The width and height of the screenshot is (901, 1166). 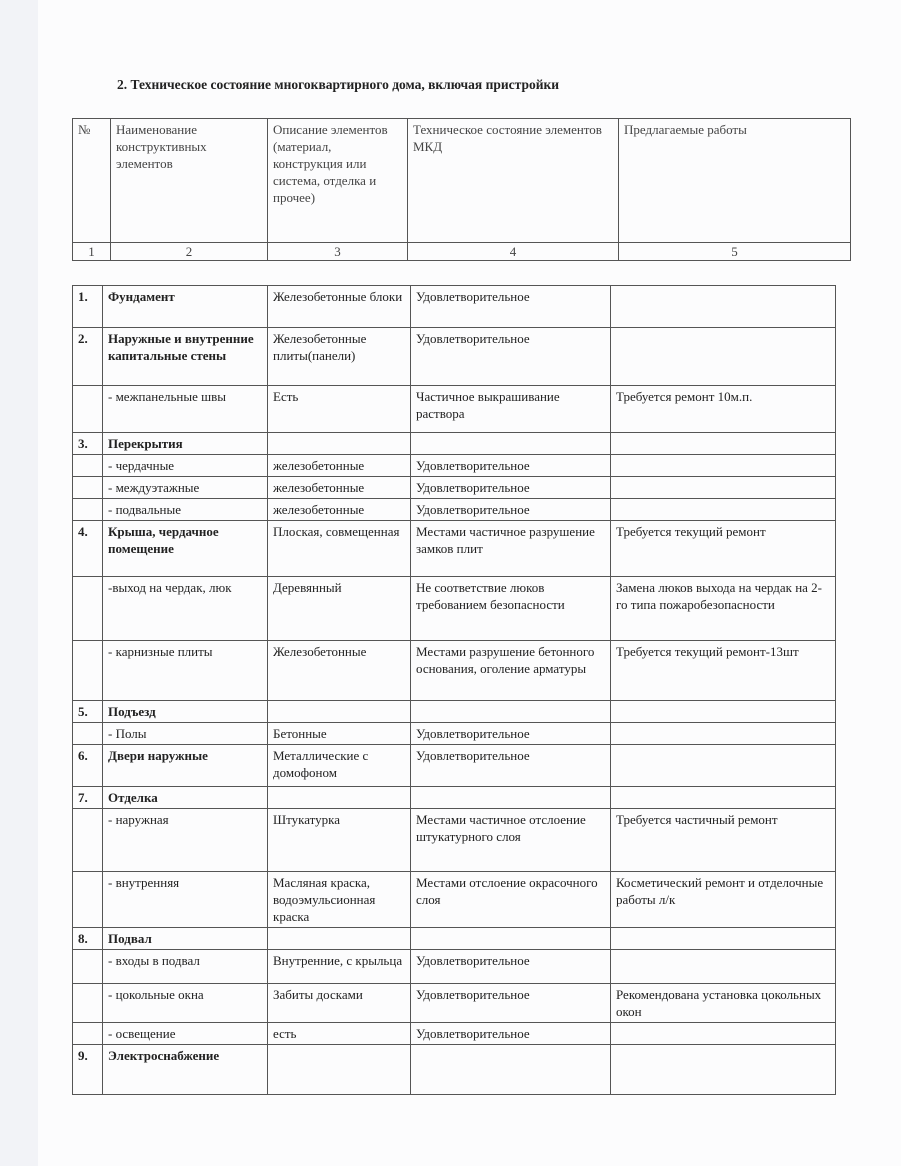 I want to click on element-name: - чердачные, so click(x=185, y=465).